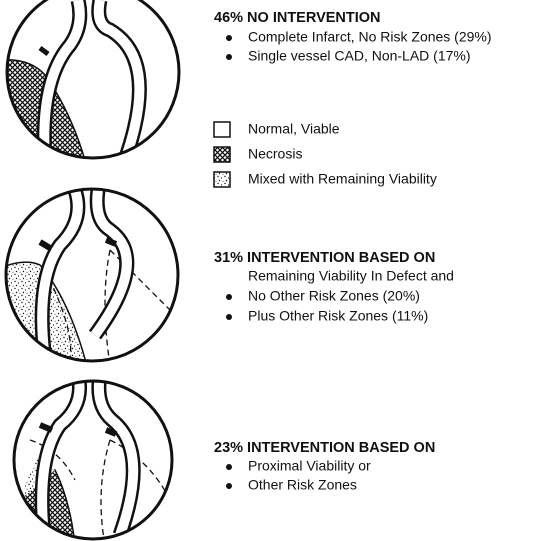 The width and height of the screenshot is (539, 541). I want to click on bullet-text: Other Risk Zones, so click(302, 485).